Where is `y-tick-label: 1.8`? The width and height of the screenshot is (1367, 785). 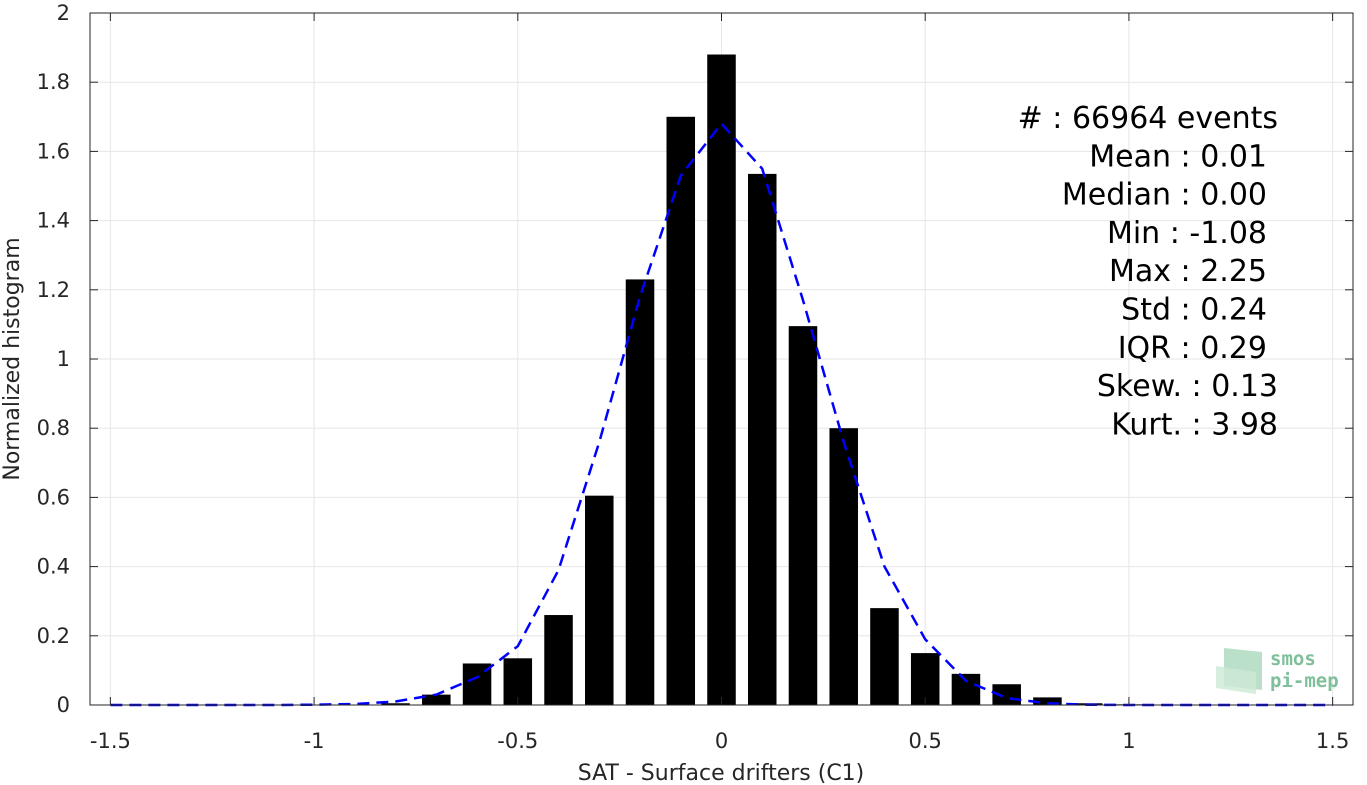 y-tick-label: 1.8 is located at coordinates (53, 82).